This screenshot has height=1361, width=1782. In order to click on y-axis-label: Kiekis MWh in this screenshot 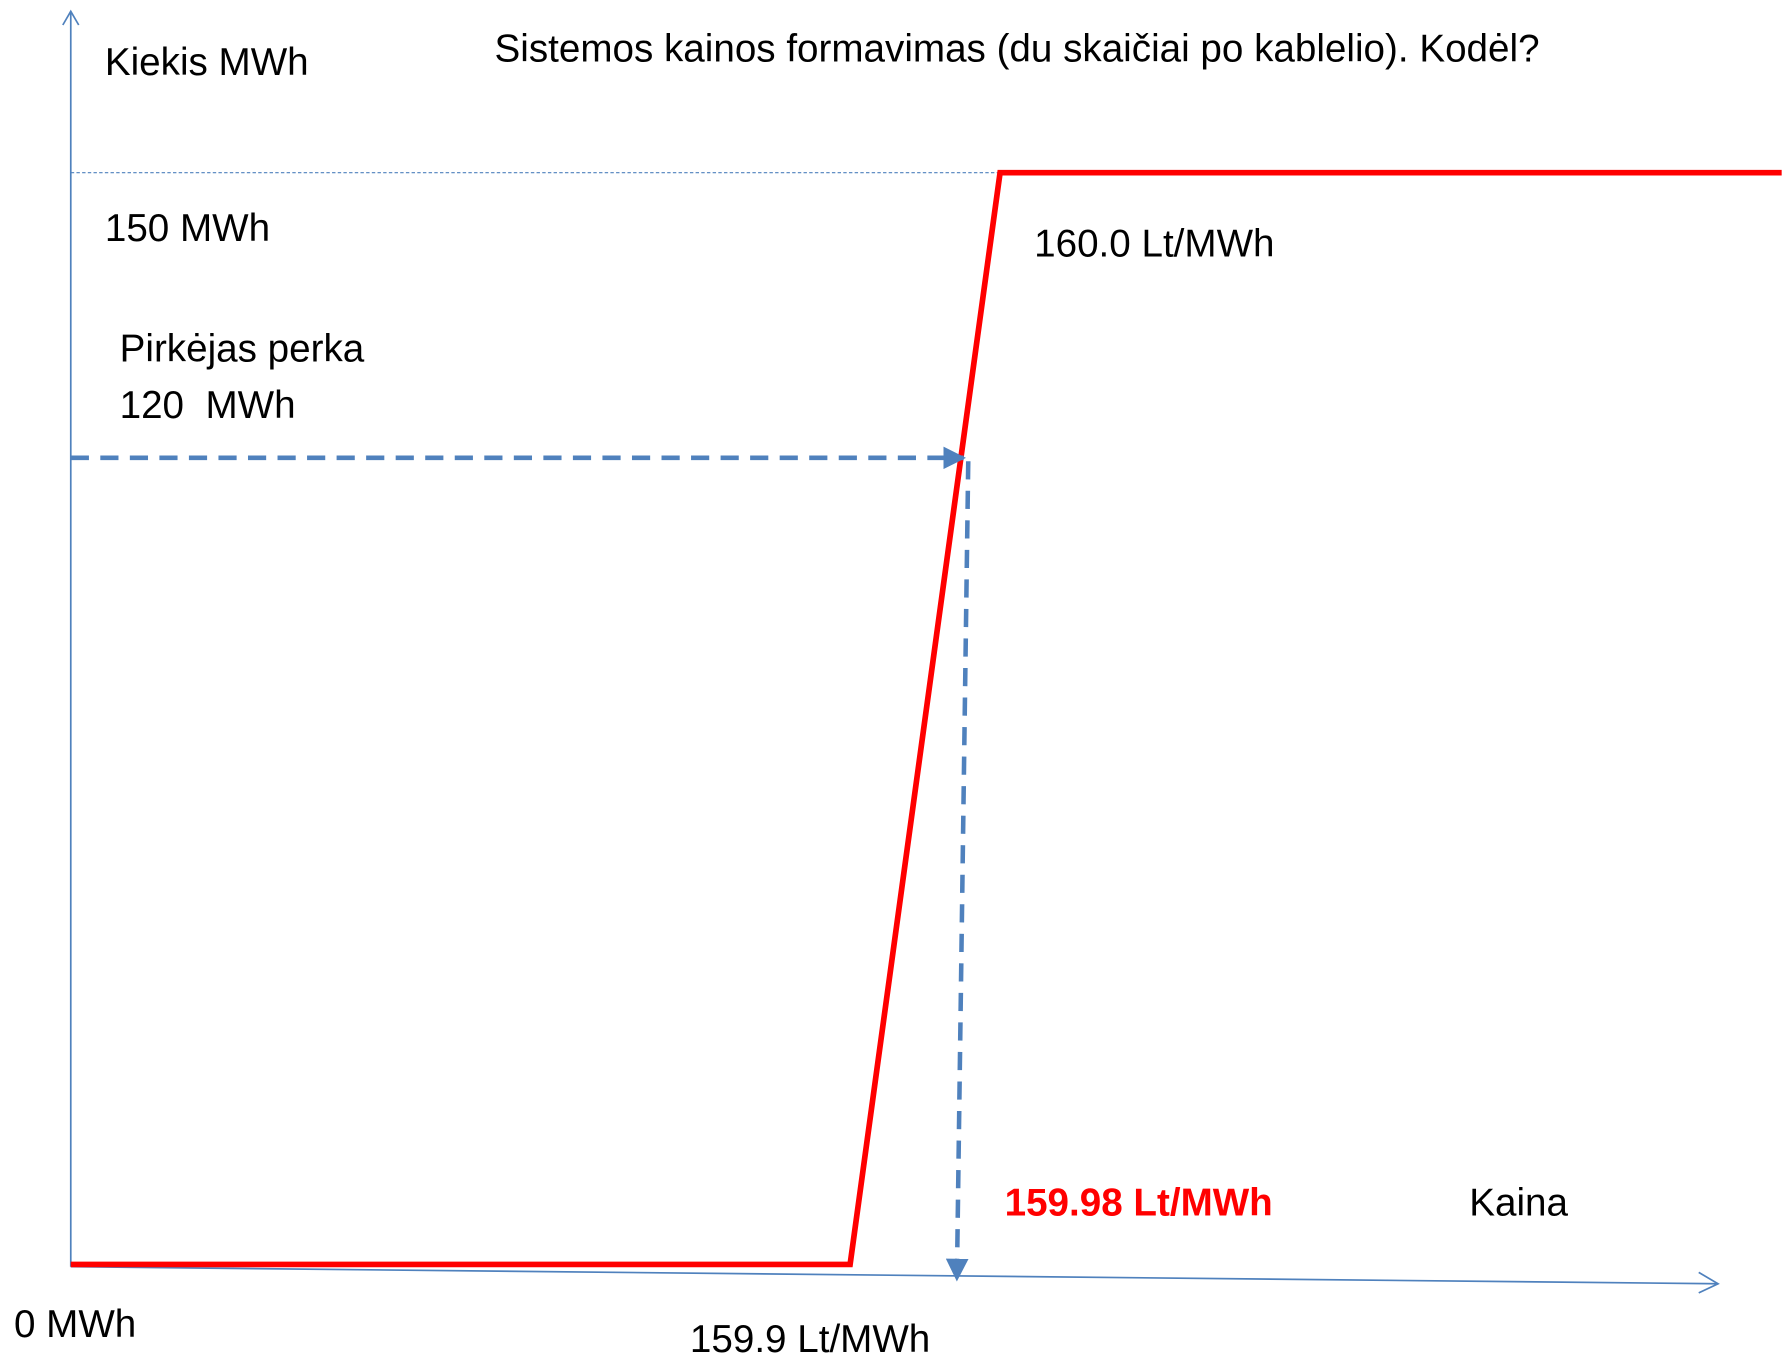, I will do `click(207, 62)`.